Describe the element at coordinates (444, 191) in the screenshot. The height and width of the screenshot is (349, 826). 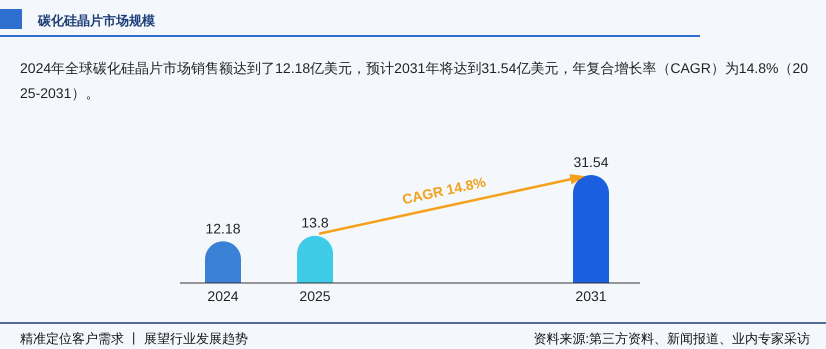
I see `annotation: CAGR 14.8%` at that location.